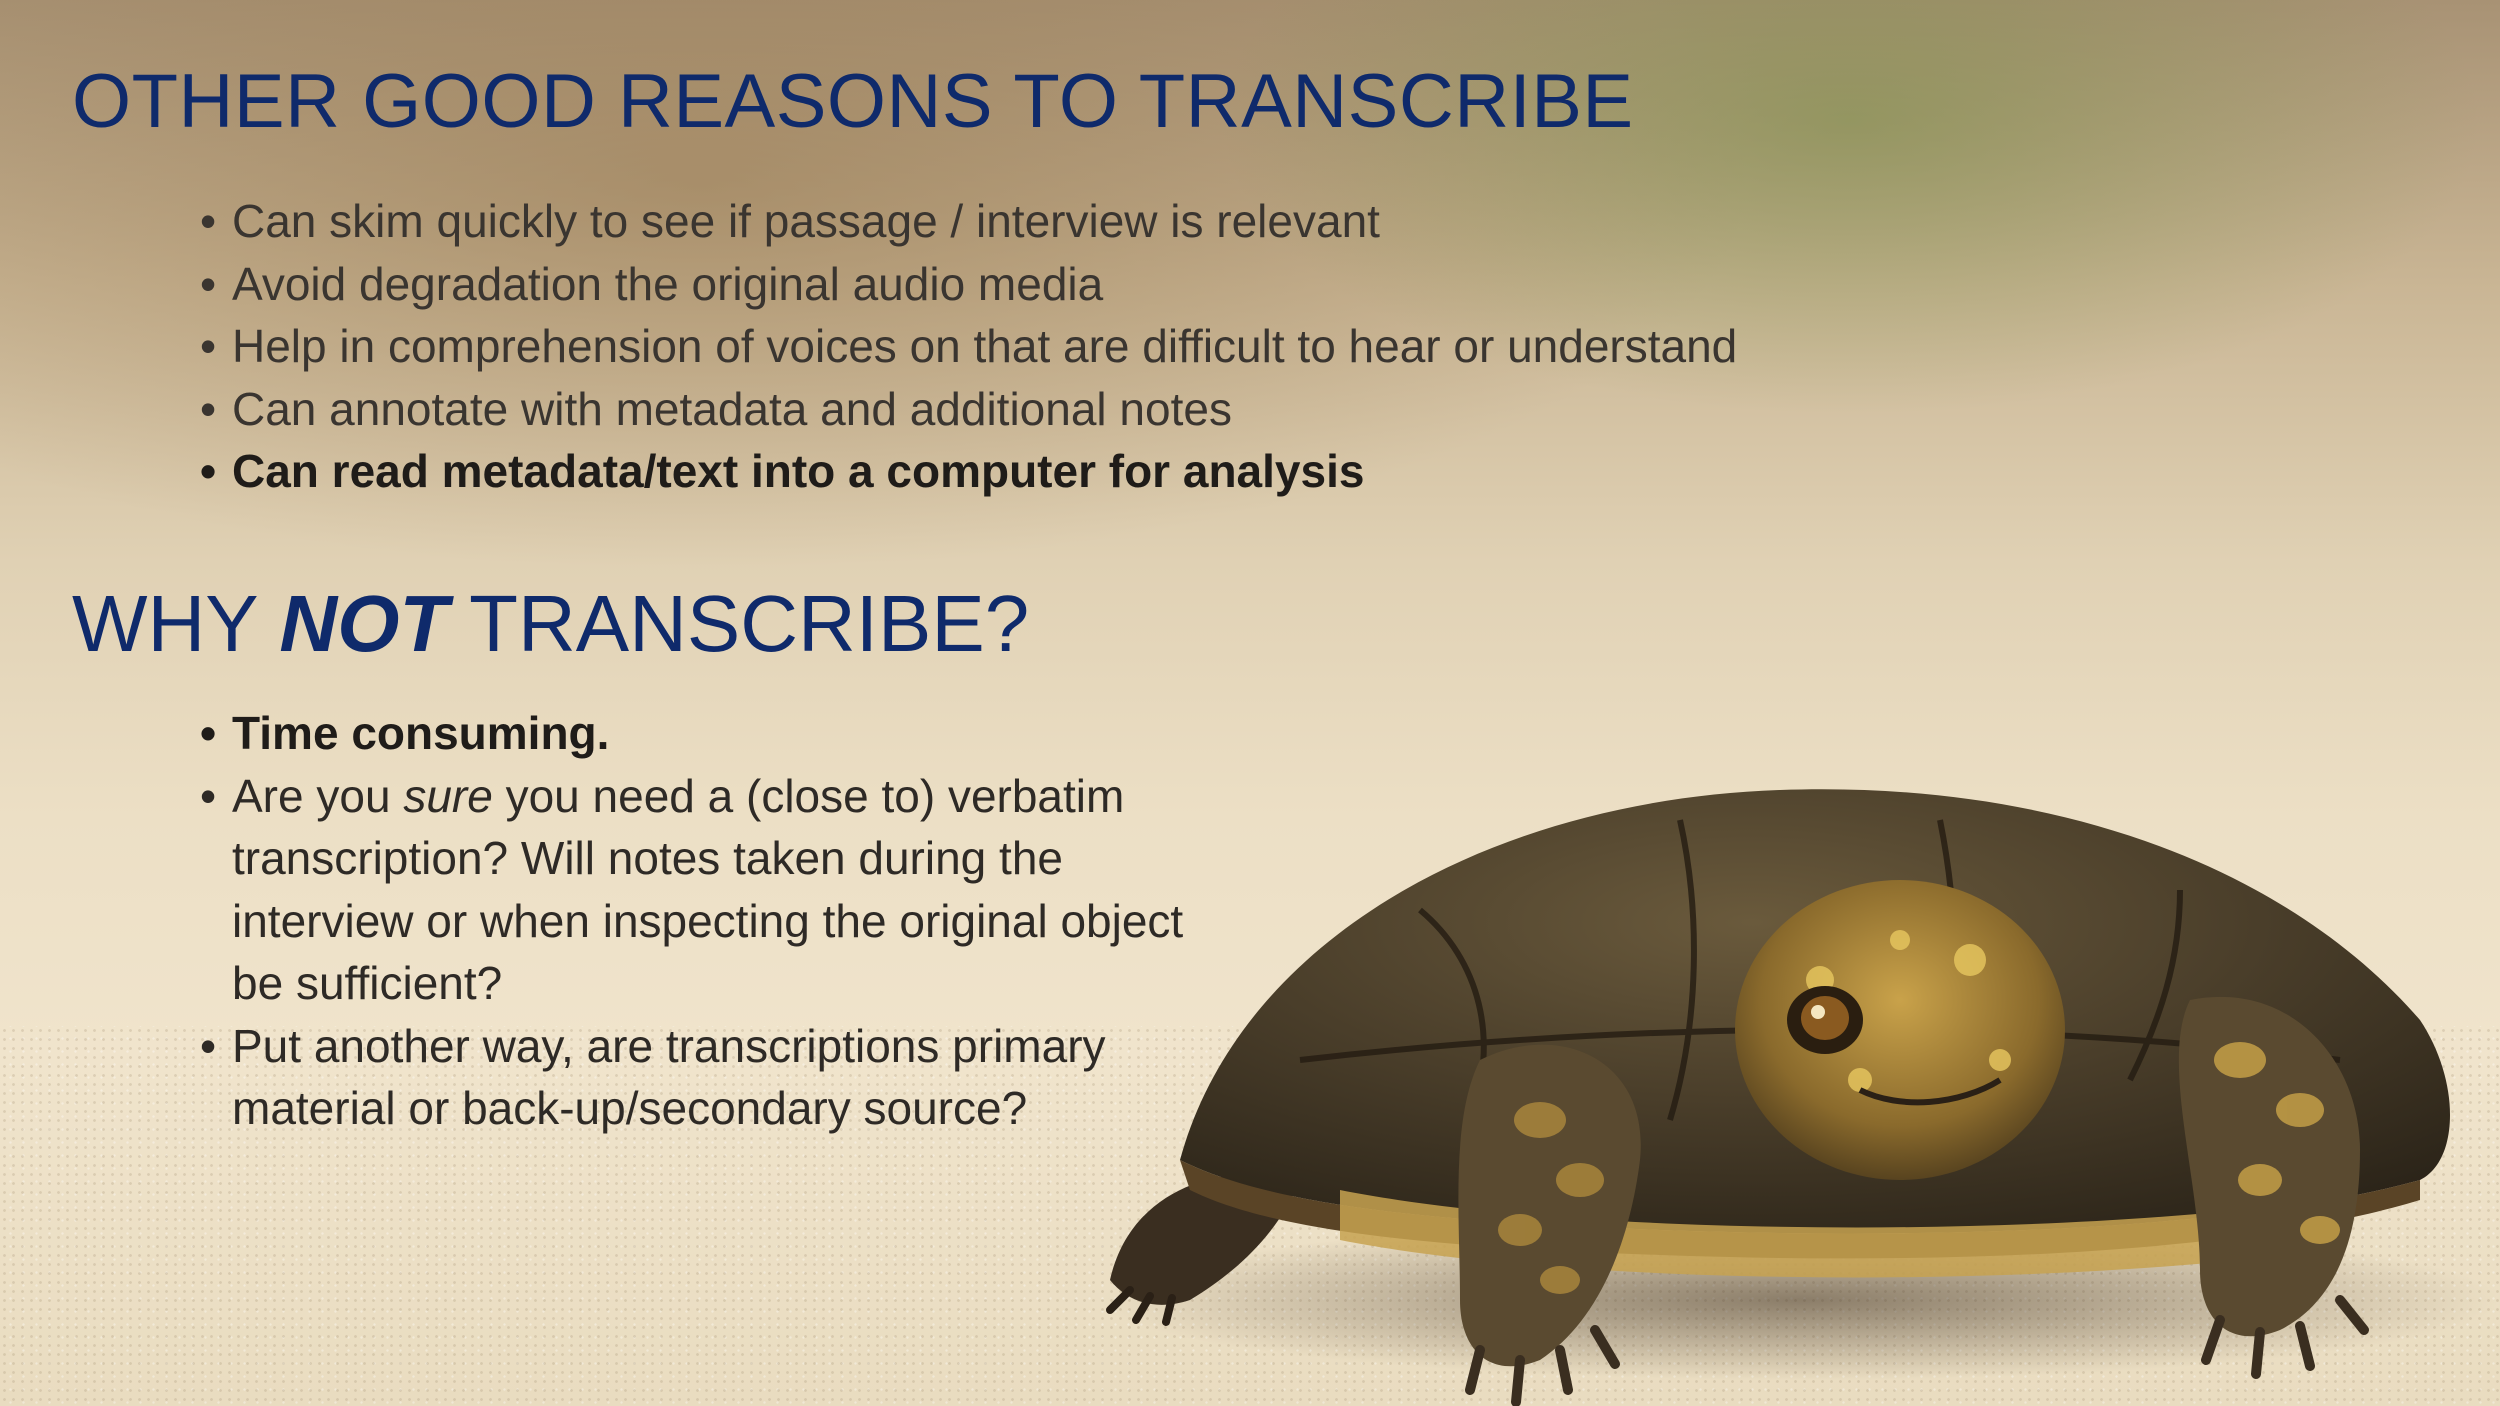 This screenshot has width=2500, height=1406. I want to click on section2-title: WHY NOT TRANSCRIBE?, so click(550, 624).